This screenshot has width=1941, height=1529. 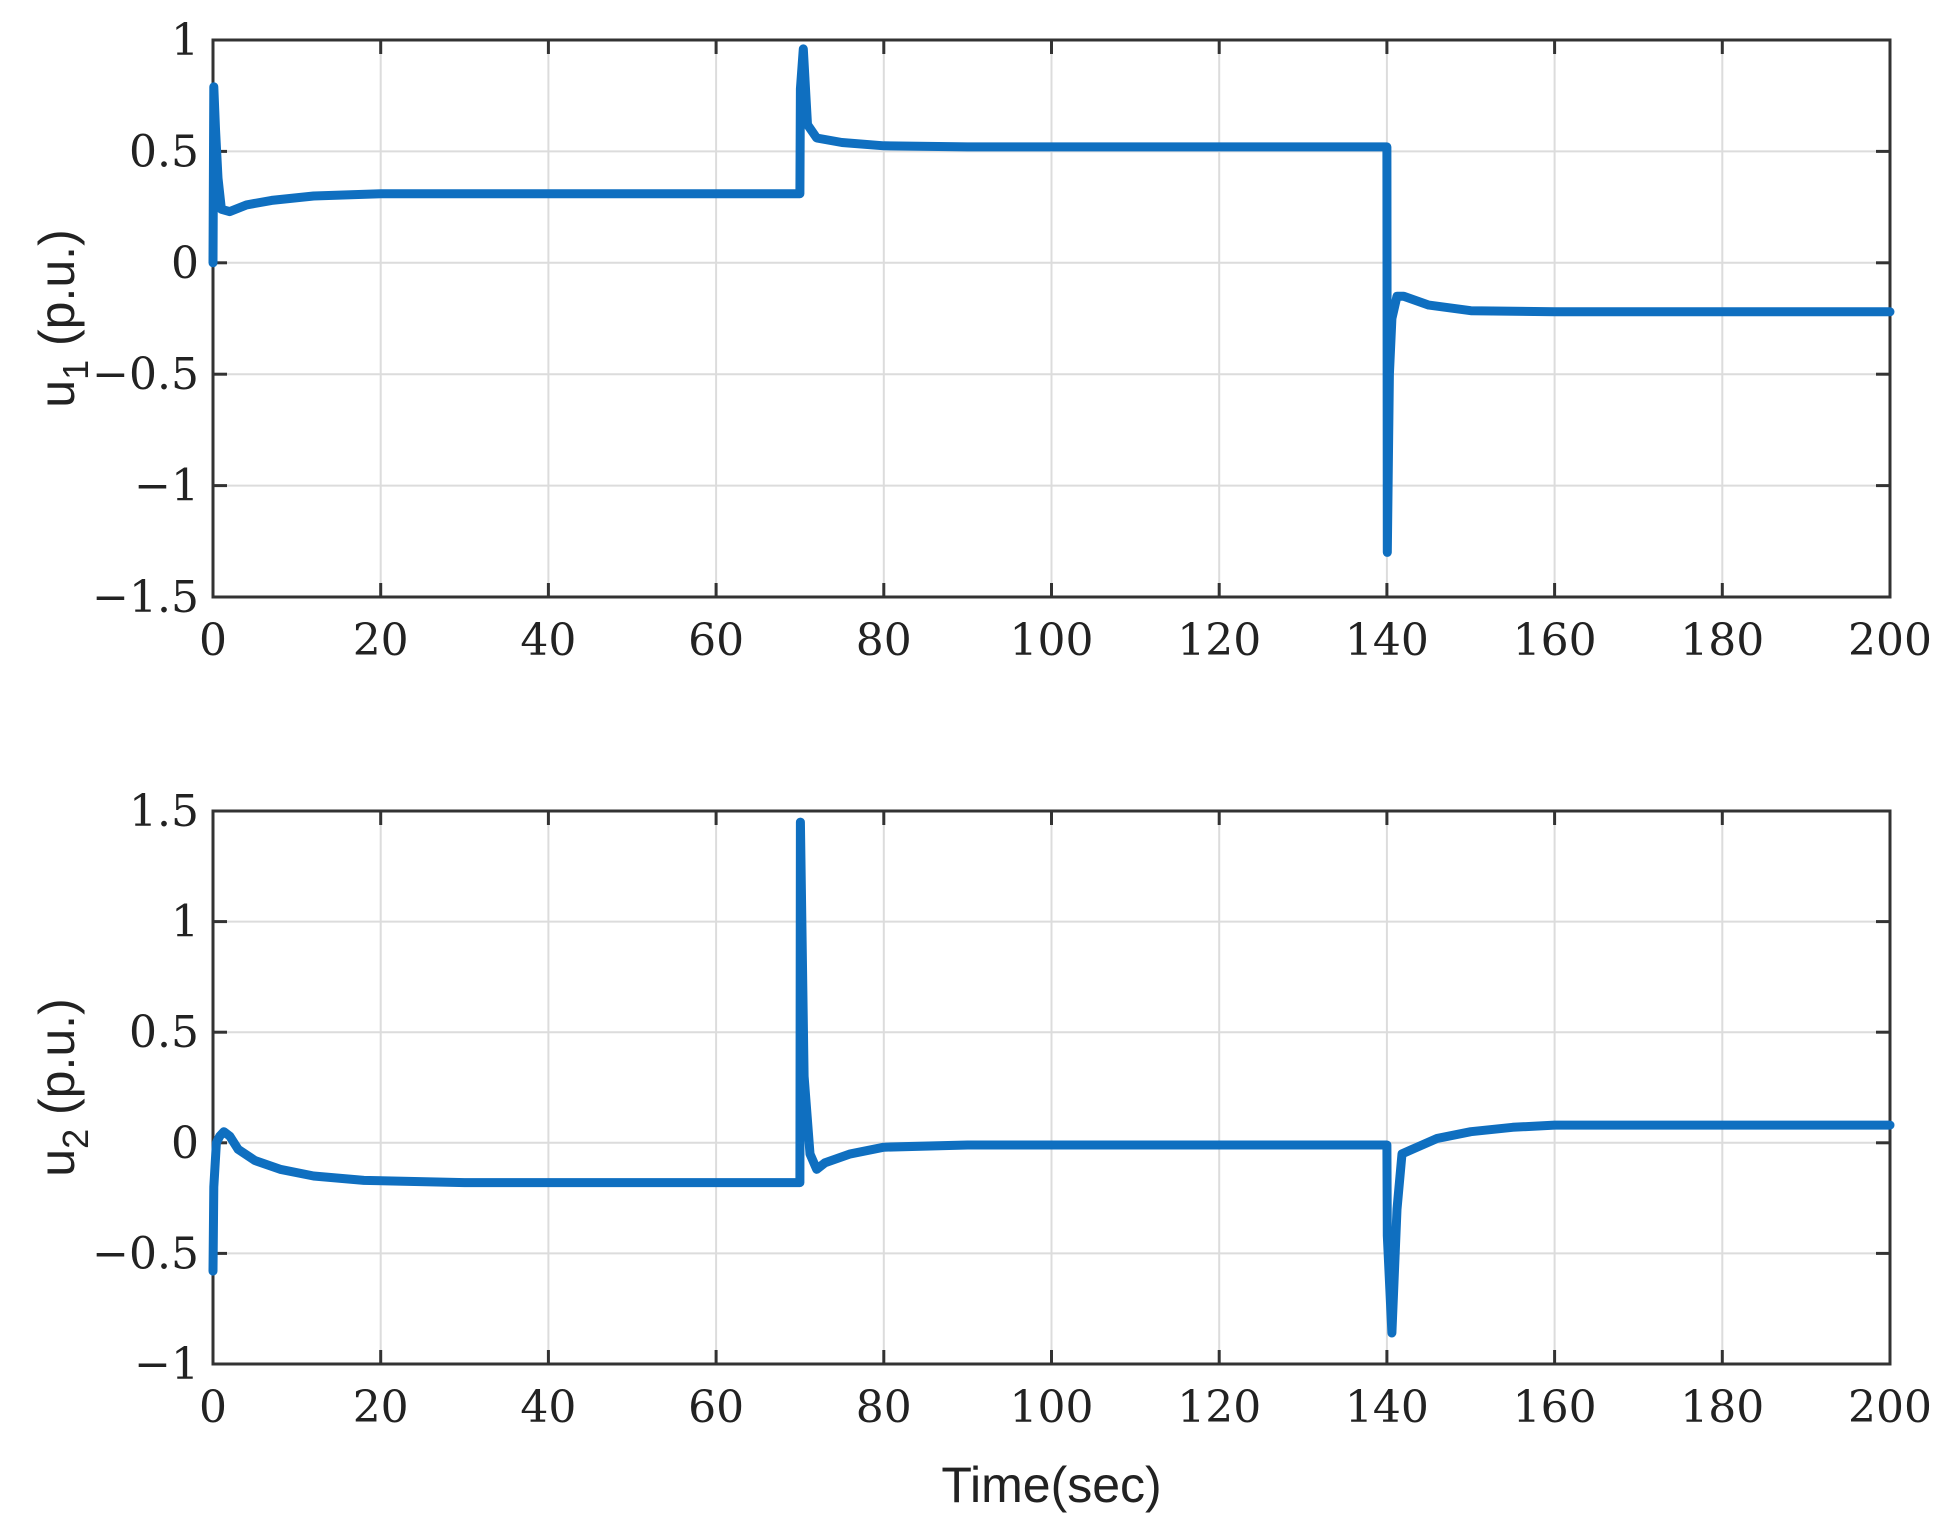 I want to click on y-tick-labels: −1 −0.5 0 0.5 1 1.5, so click(x=145, y=1088).